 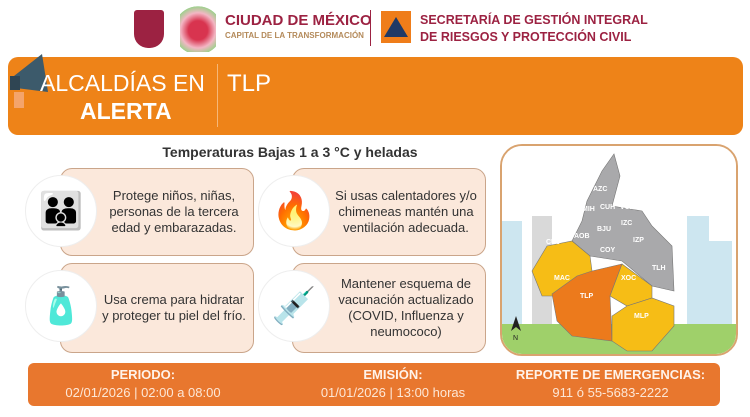 What do you see at coordinates (143, 392) in the screenshot?
I see `period-value: 02/01/2026 | 02:00 a 08:00` at bounding box center [143, 392].